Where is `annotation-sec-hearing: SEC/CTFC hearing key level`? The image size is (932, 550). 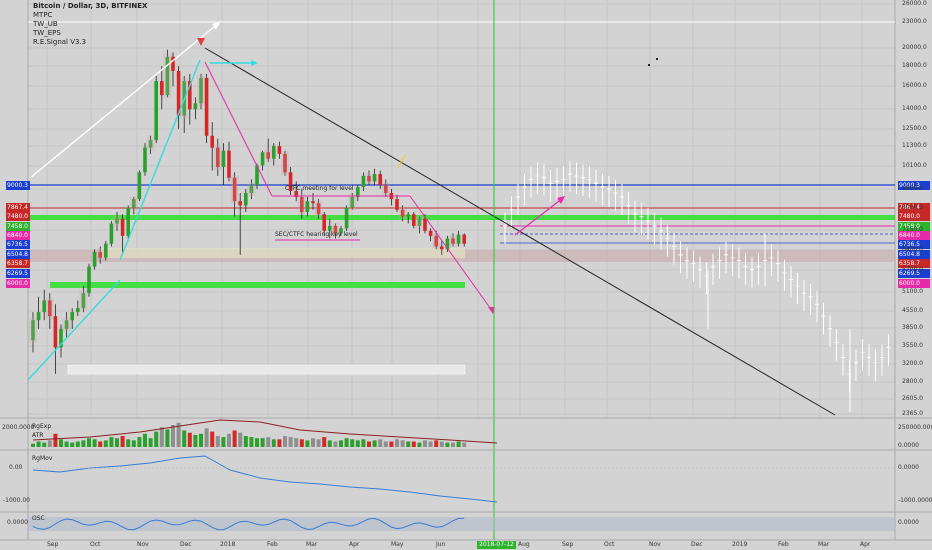
annotation-sec-hearing: SEC/CTFC hearing key level is located at coordinates (316, 234).